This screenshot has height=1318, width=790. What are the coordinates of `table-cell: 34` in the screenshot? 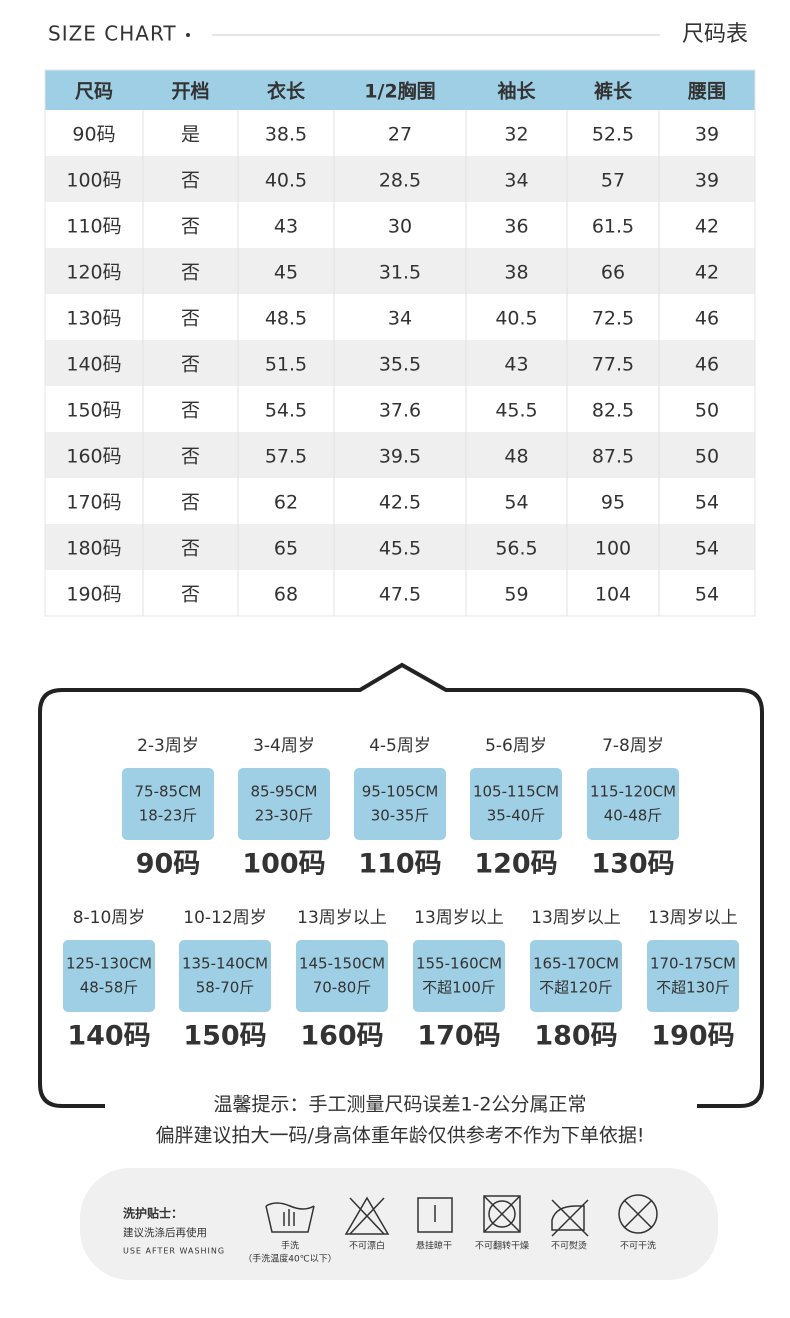 It's located at (516, 181).